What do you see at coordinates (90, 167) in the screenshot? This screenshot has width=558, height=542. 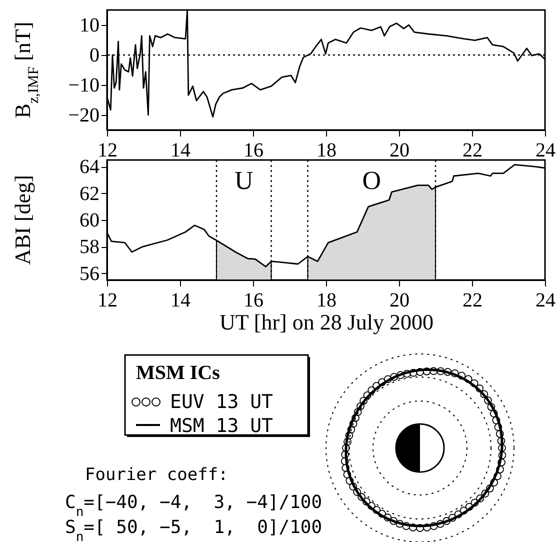 I see `y-tick-label: 64` at bounding box center [90, 167].